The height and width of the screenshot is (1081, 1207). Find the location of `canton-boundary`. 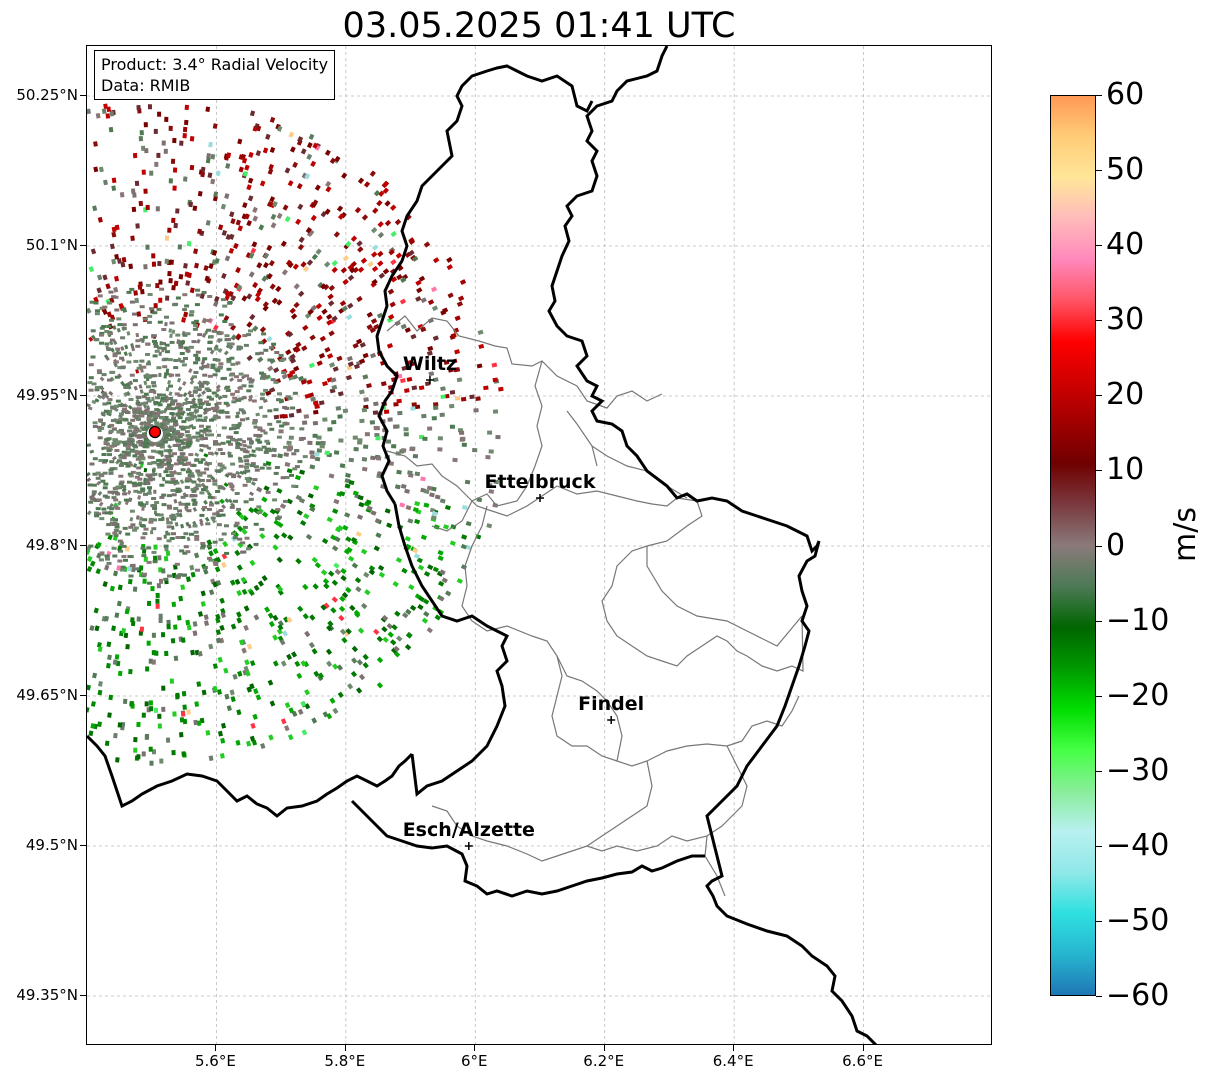

canton-boundary is located at coordinates (702, 586).